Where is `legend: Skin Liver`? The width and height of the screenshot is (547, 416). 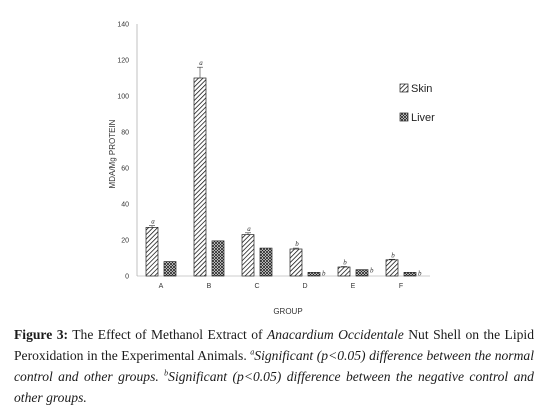 legend: Skin Liver is located at coordinates (417, 103).